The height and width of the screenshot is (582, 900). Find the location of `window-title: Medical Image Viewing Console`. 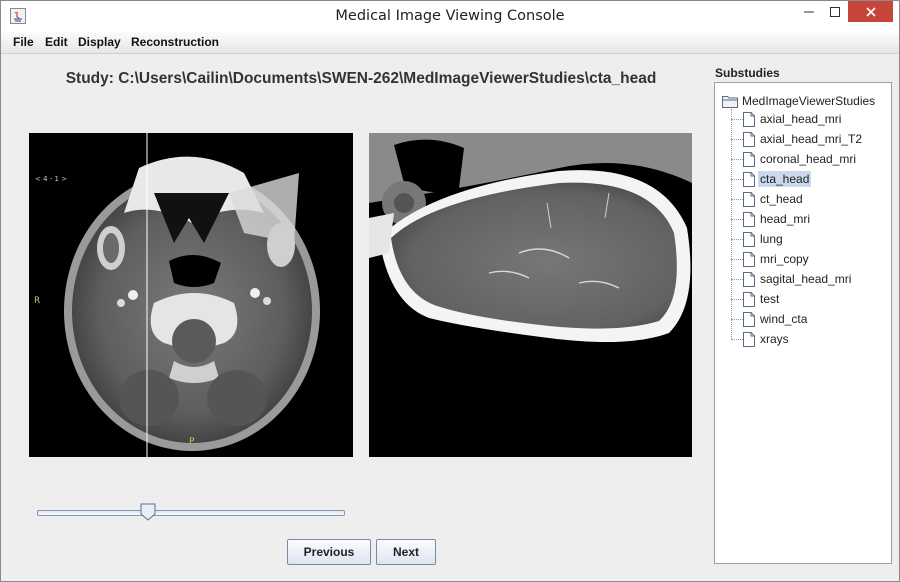

window-title: Medical Image Viewing Console is located at coordinates (450, 16).